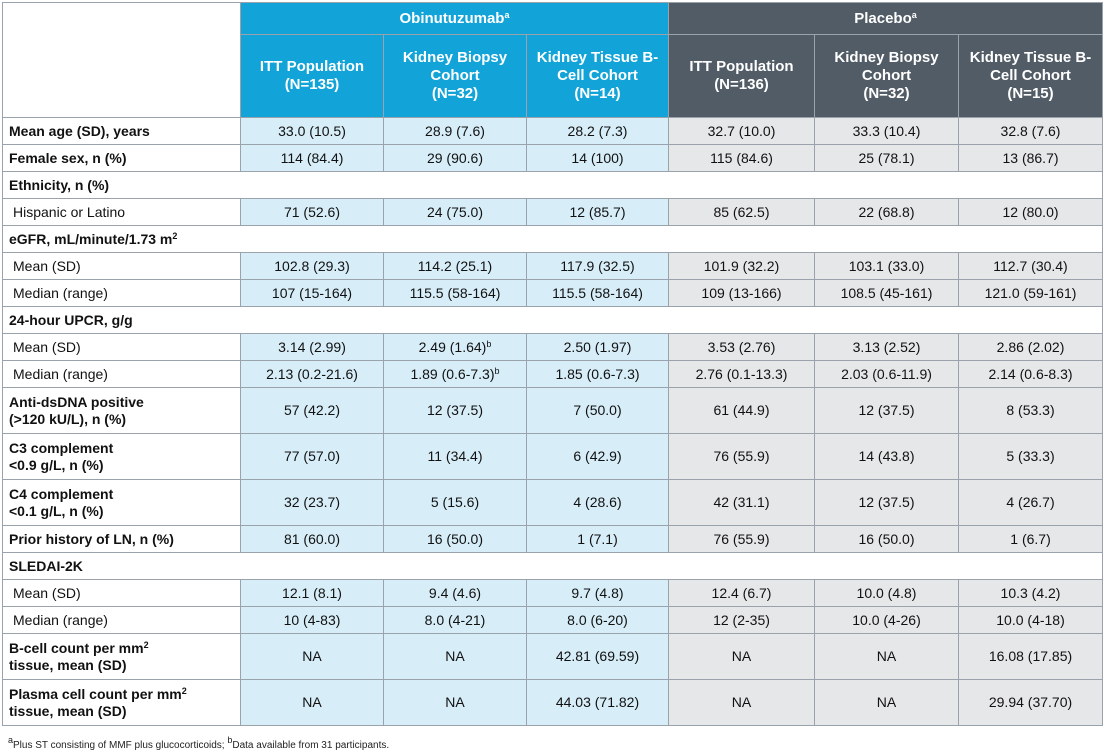  I want to click on cell-value: 2.49 (1.64), so click(452, 347).